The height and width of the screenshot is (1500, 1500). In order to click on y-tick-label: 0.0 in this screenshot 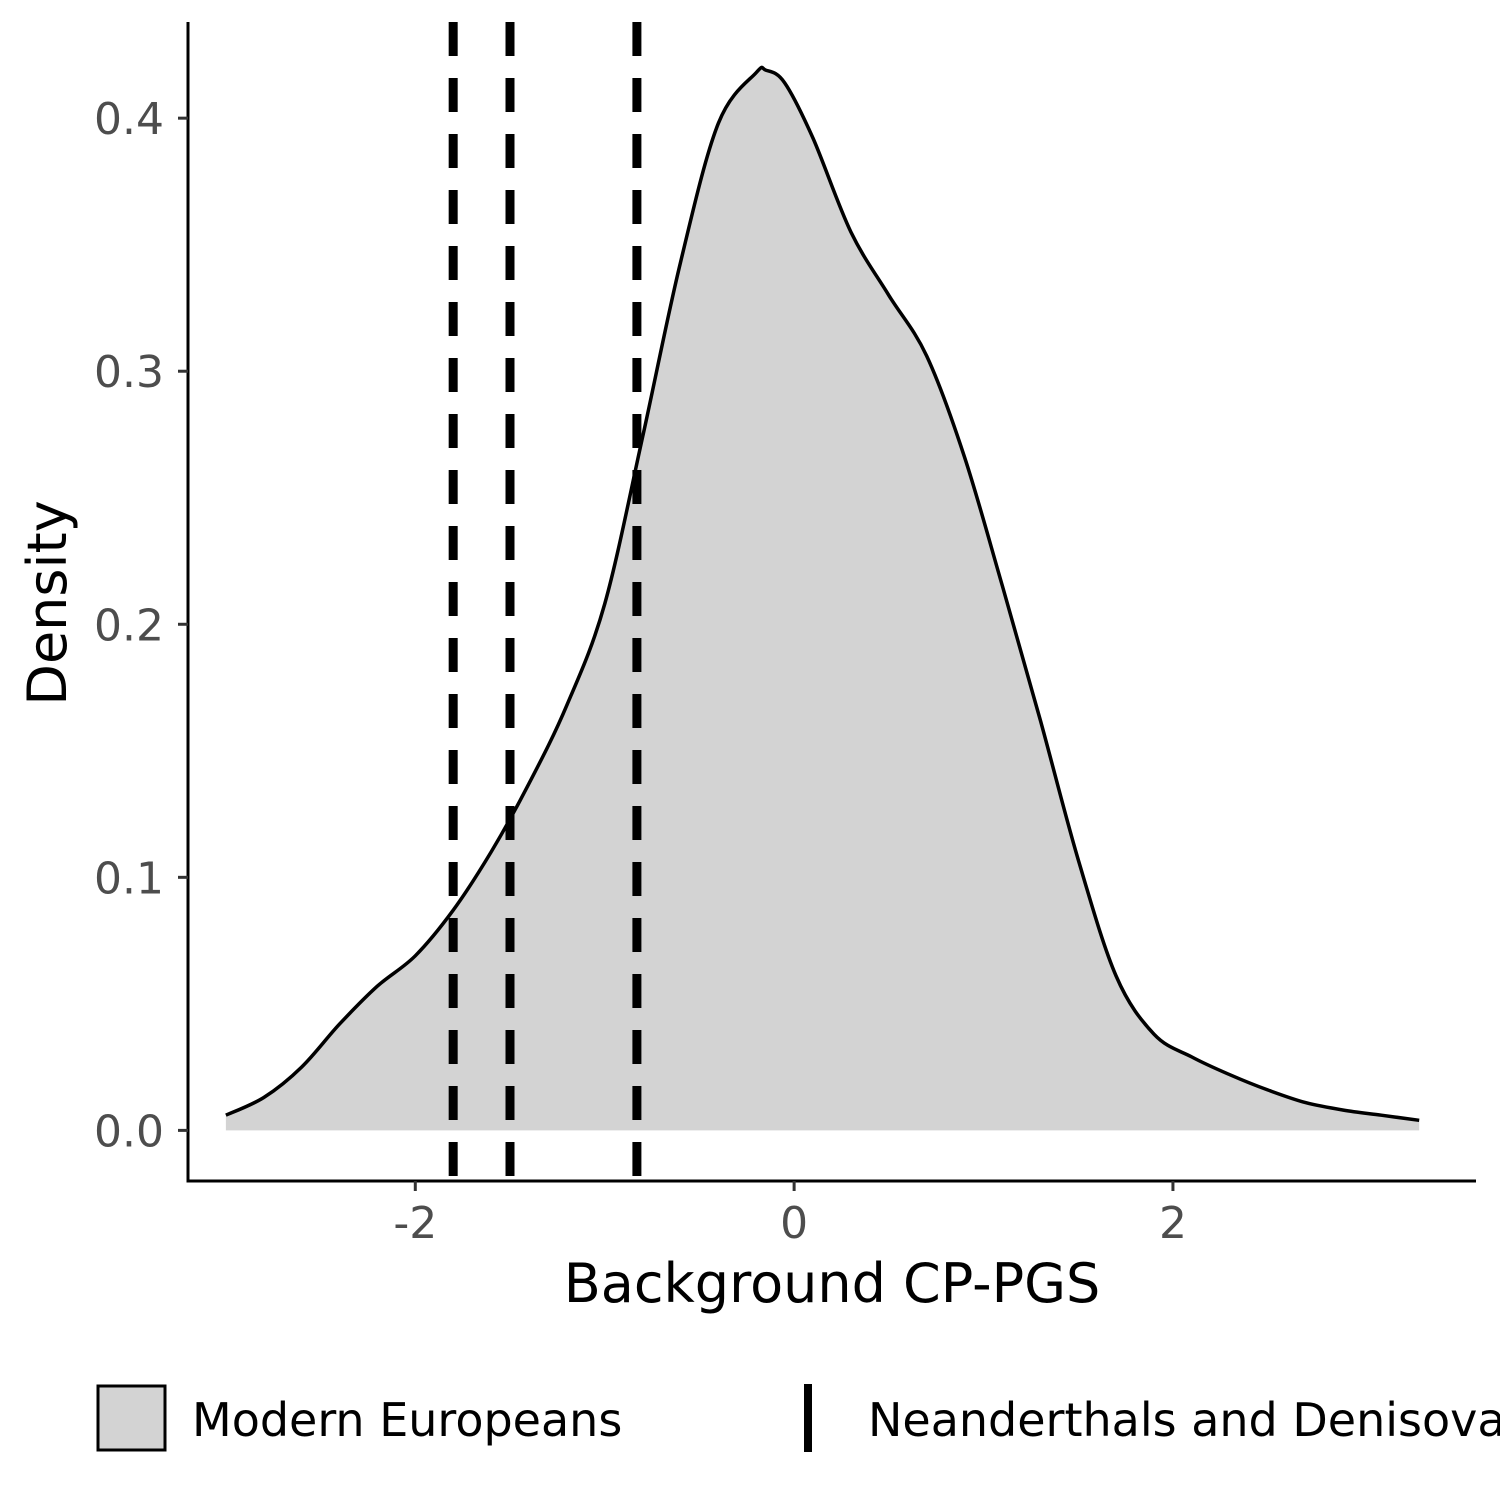, I will do `click(129, 1131)`.